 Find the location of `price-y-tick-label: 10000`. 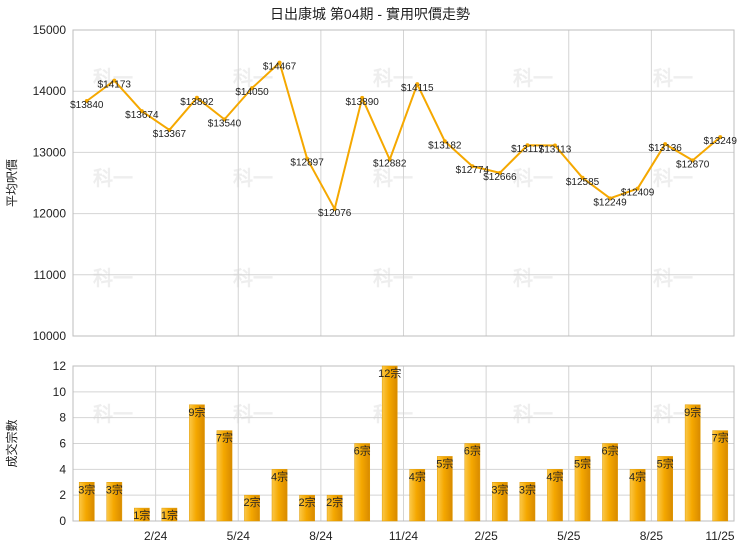

price-y-tick-label: 10000 is located at coordinates (50, 336).